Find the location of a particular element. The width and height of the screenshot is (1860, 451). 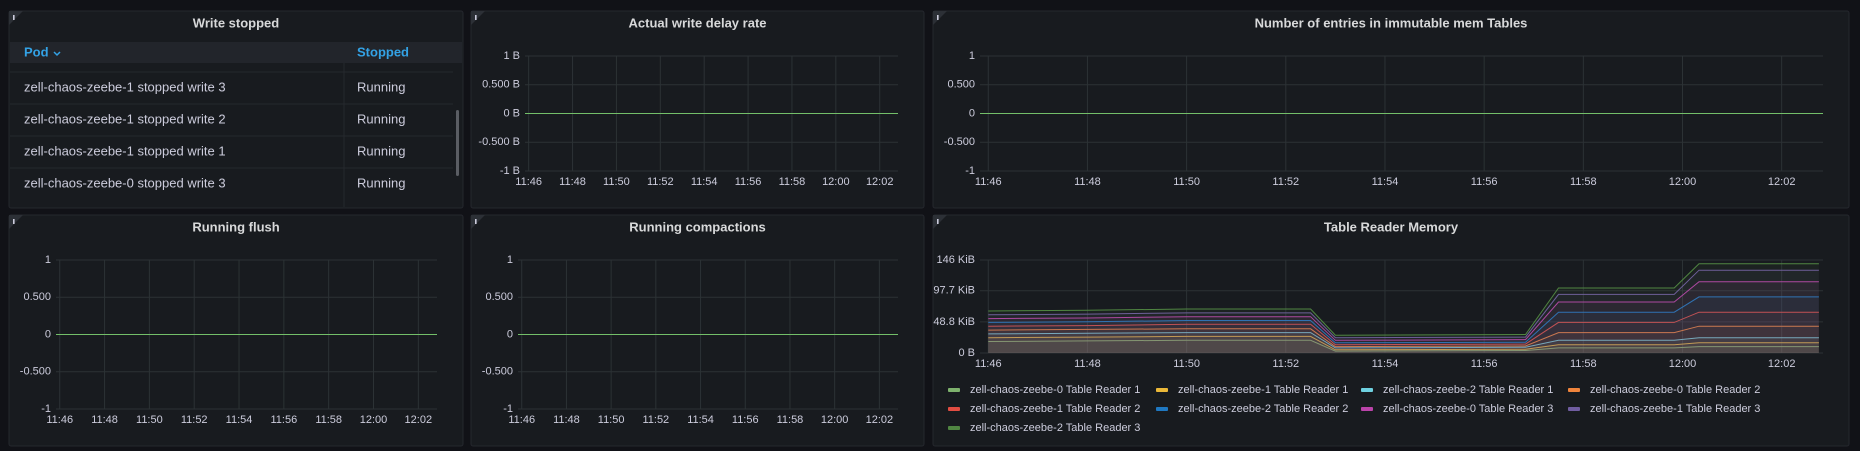

cell: zell-chaos-zeebe-1 stopped write 3 is located at coordinates (125, 86).